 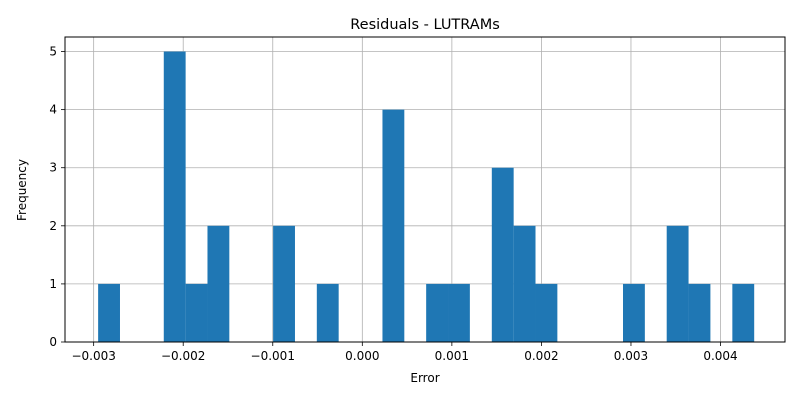 I want to click on y-axis-label: Frequency, so click(x=22, y=190).